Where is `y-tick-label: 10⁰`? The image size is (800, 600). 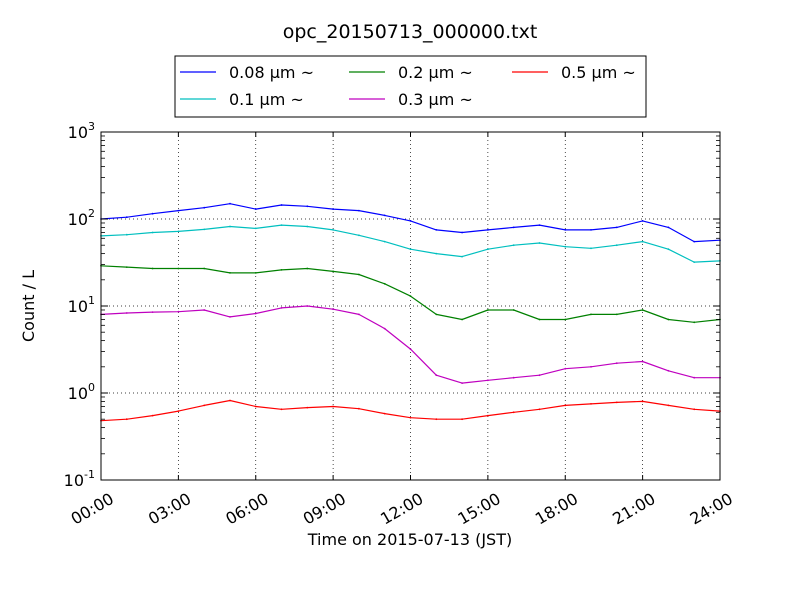 y-tick-label: 10⁰ is located at coordinates (81, 392).